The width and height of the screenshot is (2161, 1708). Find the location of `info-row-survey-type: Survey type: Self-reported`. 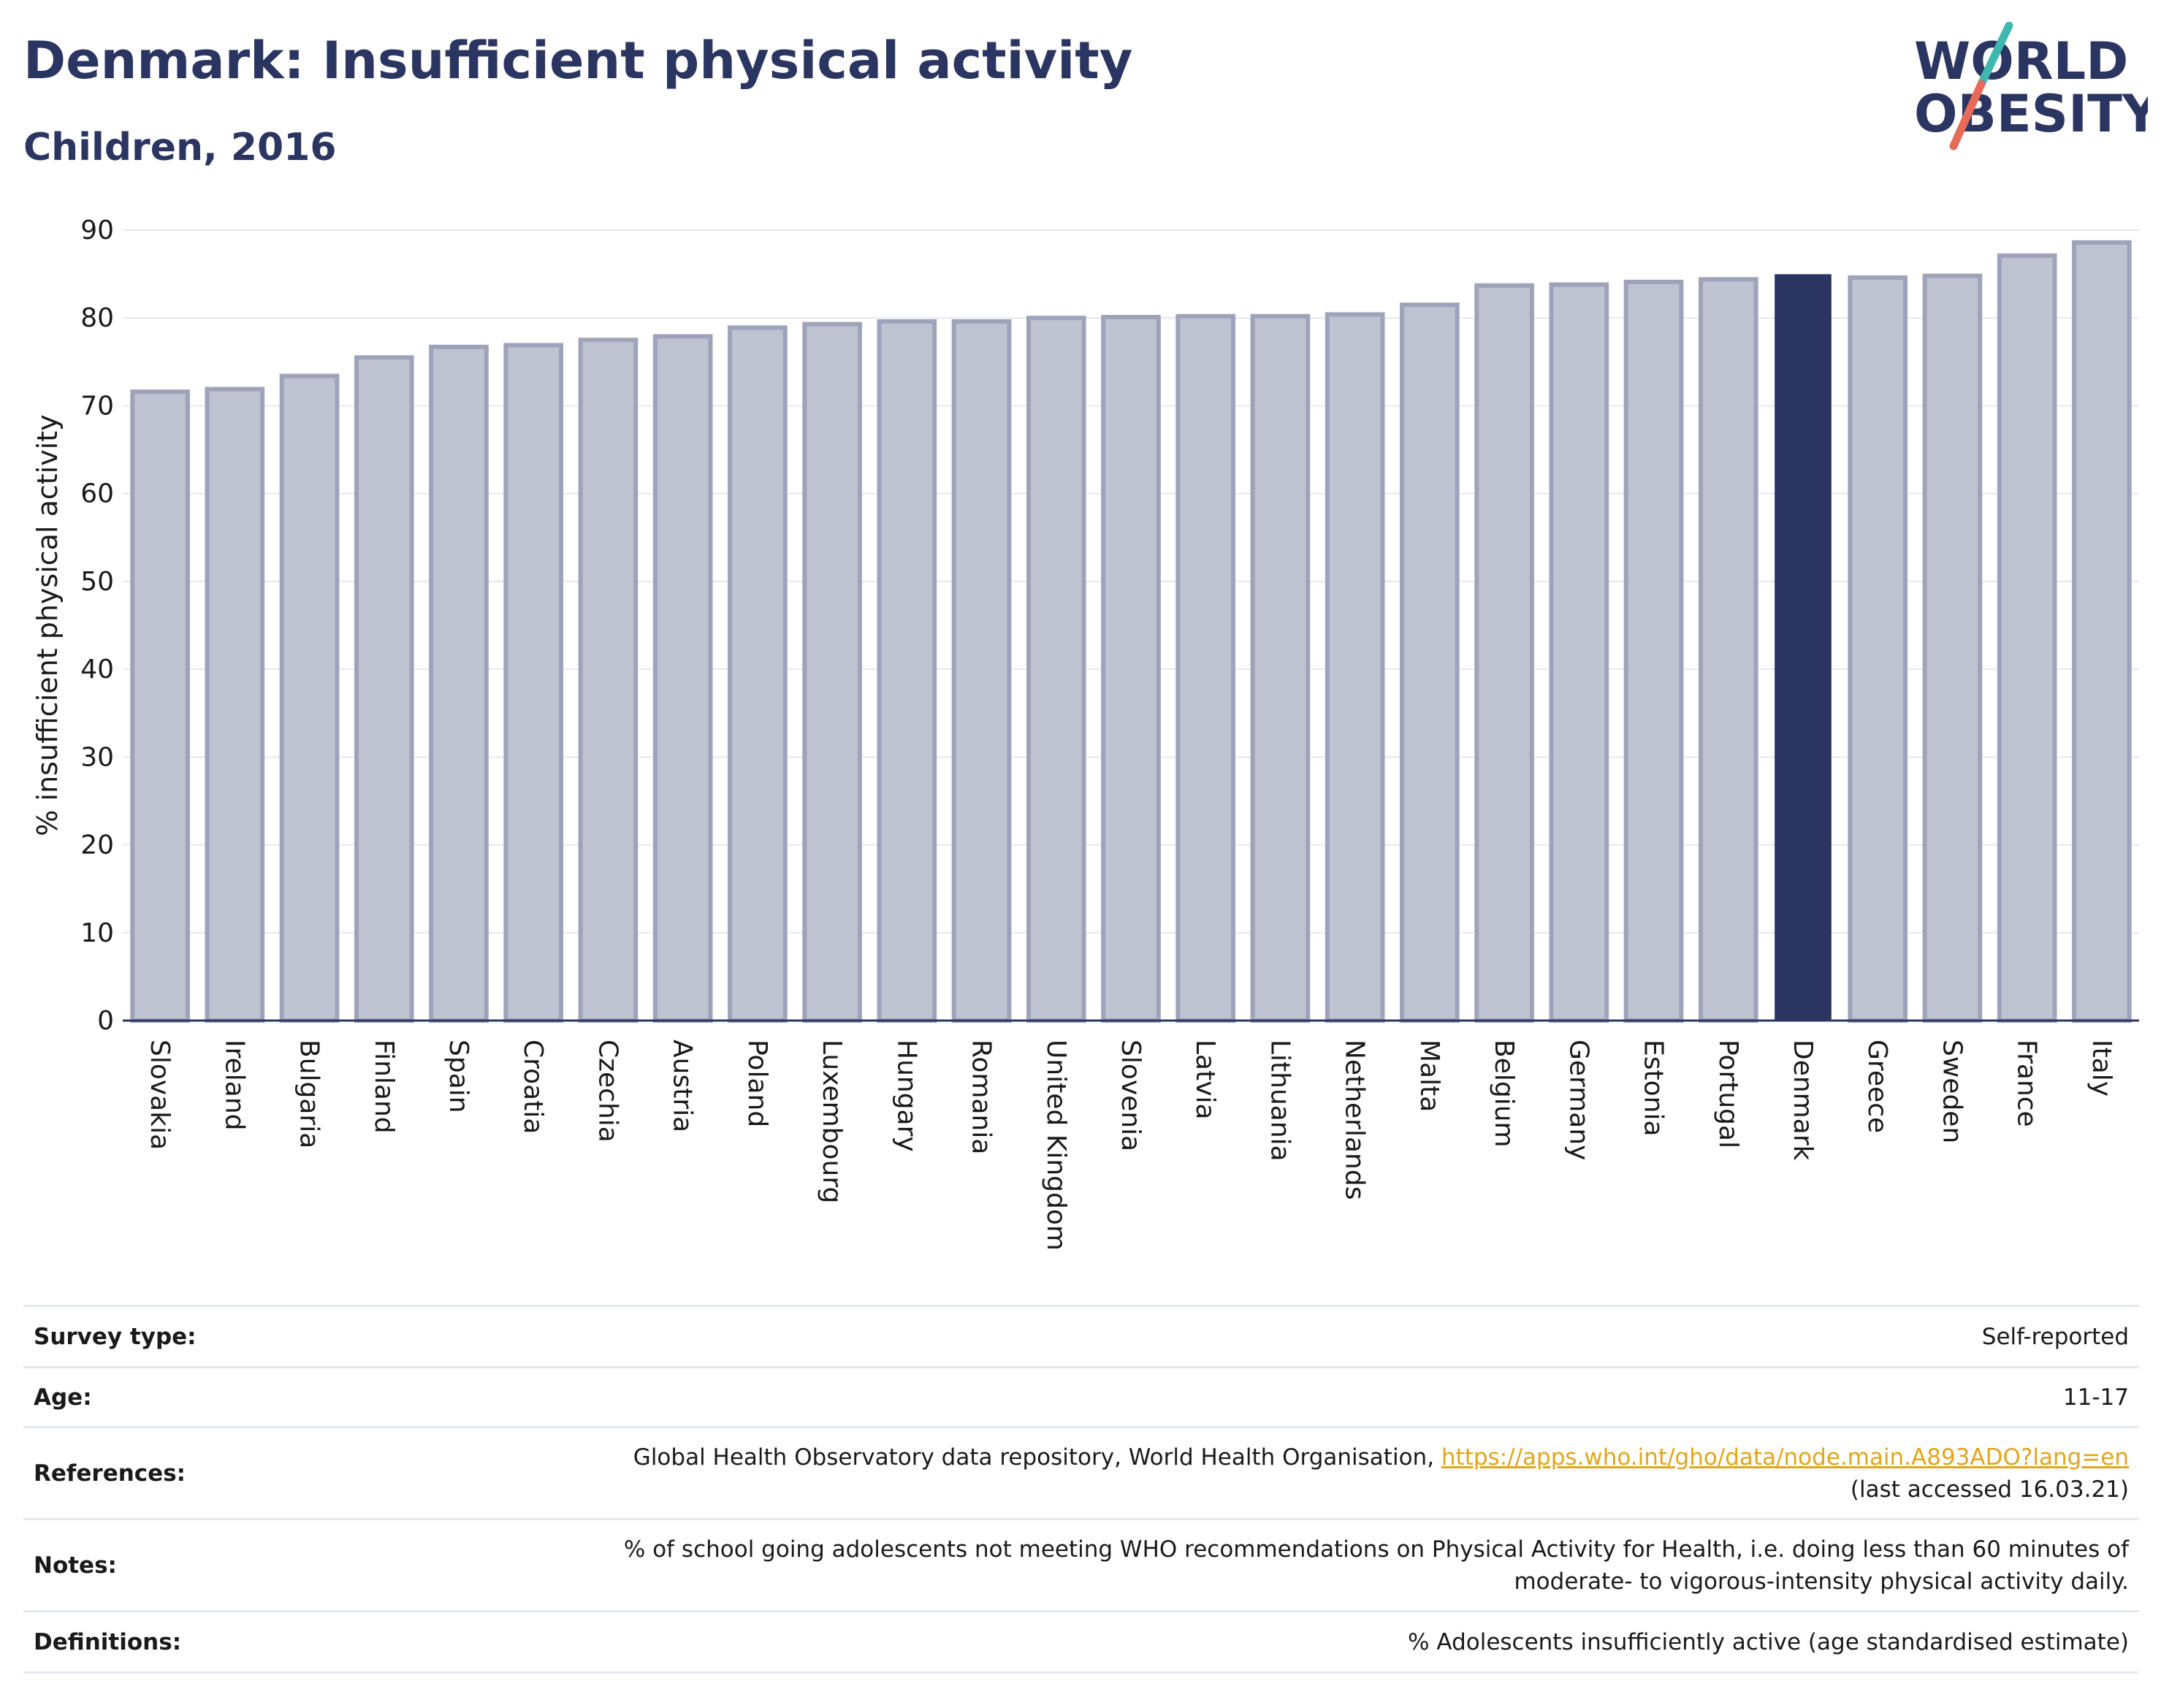

info-row-survey-type: Survey type: Self-reported is located at coordinates (1081, 1336).